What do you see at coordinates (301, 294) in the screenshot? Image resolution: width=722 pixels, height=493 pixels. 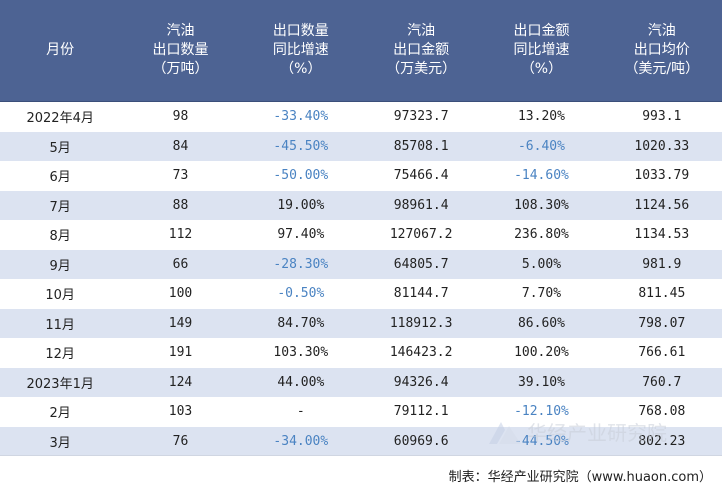 I see `table-cell: -0.50%` at bounding box center [301, 294].